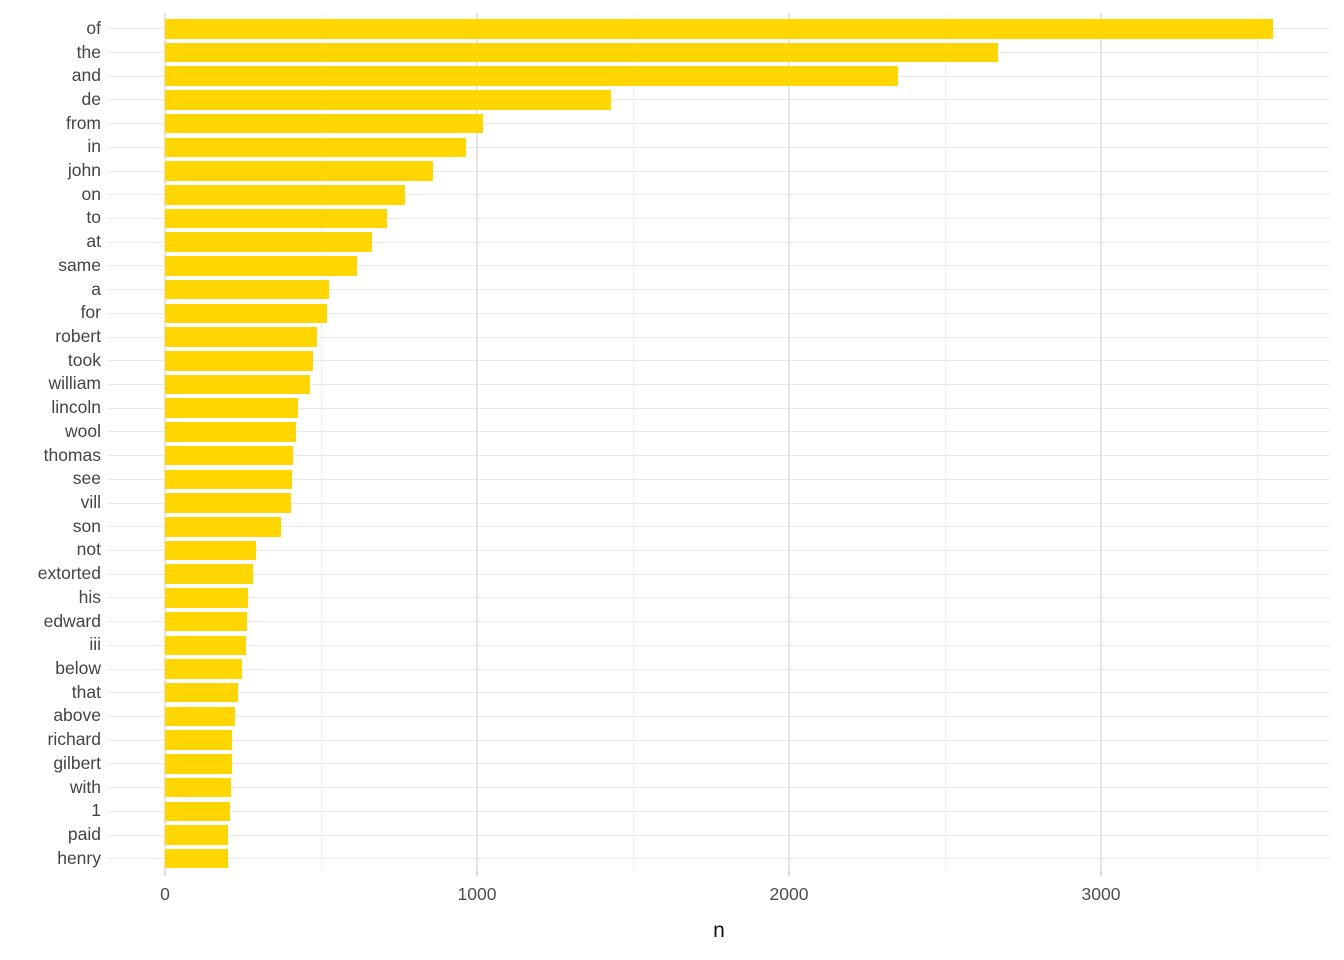 This screenshot has width=1344, height=960. I want to click on gridline-row-gilbert, so click(719, 764).